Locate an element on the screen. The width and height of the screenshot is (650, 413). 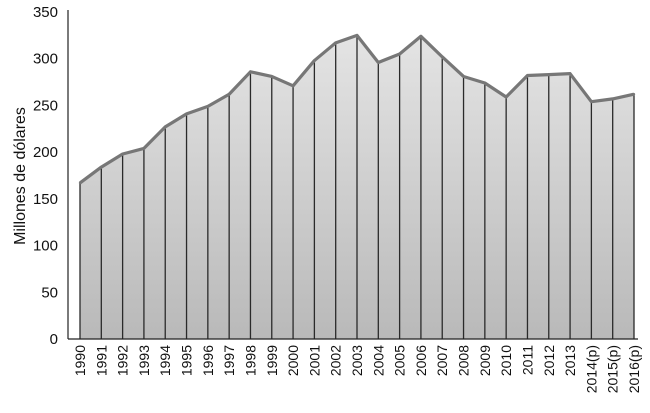
y-tick-label-0: 0 is located at coordinates (54, 339).